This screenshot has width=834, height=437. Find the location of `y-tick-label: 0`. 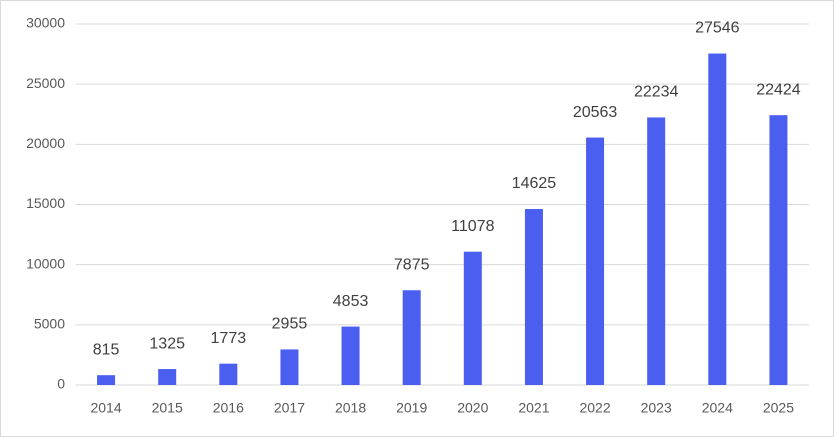

y-tick-label: 0 is located at coordinates (61, 384).